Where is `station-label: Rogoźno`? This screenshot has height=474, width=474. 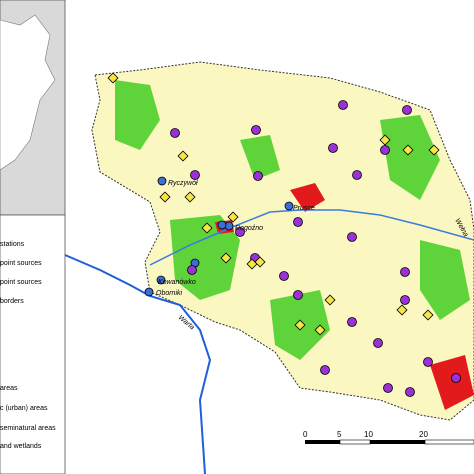 station-label: Rogoźno is located at coordinates (249, 228).